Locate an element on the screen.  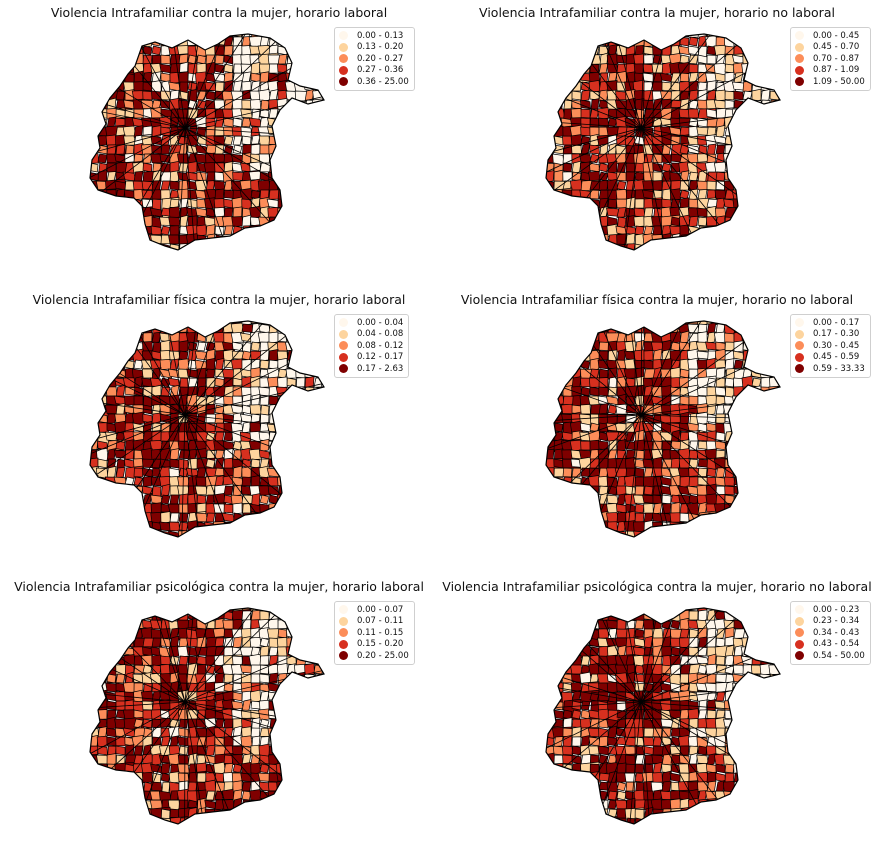
legend-item: 0.13 - 0.20 is located at coordinates (374, 48).